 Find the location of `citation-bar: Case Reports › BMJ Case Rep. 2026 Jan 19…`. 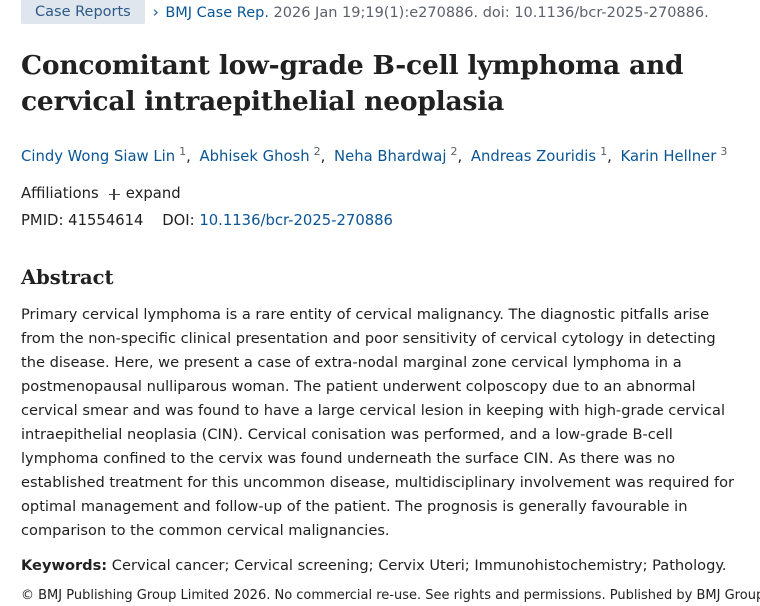

citation-bar: Case Reports › BMJ Case Rep. 2026 Jan 19… is located at coordinates (382, 12).